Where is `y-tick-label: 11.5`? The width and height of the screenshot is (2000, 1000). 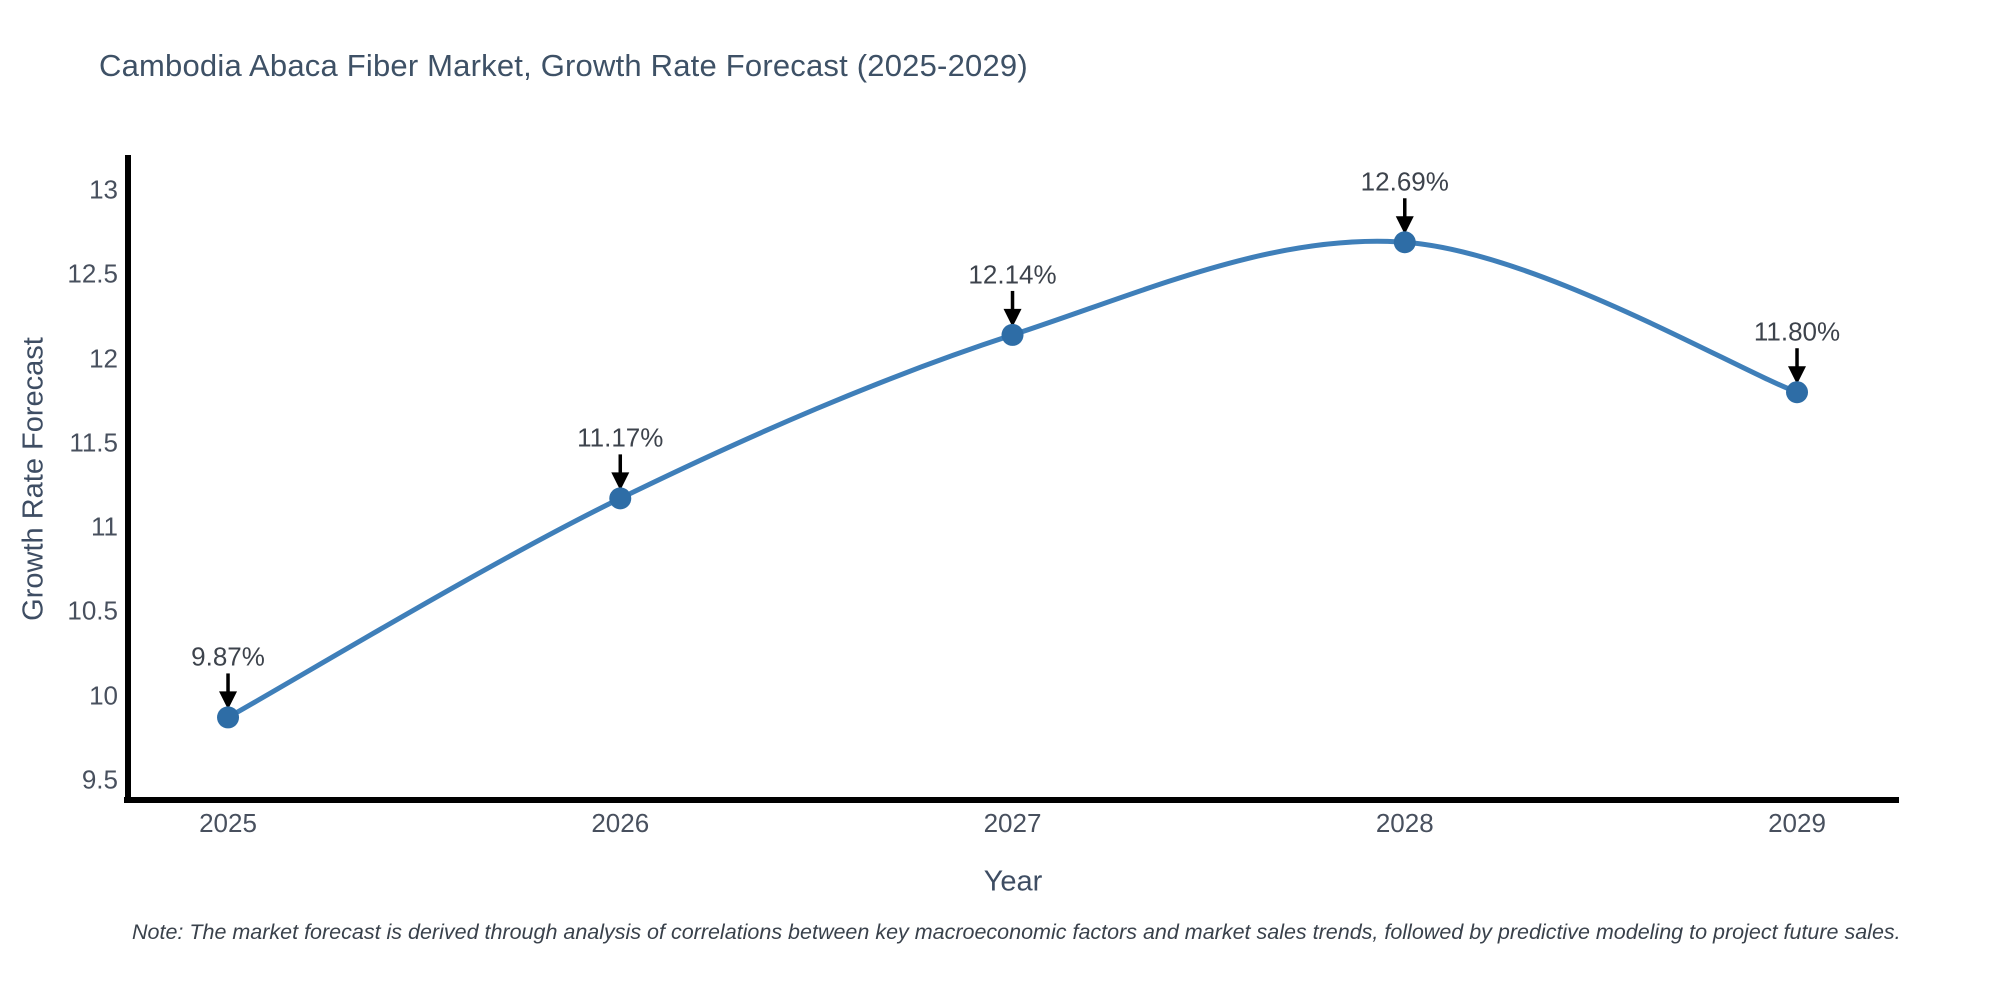 y-tick-label: 11.5 is located at coordinates (93, 442).